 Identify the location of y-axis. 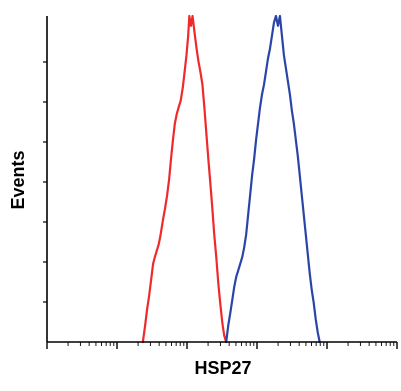
(45, 179).